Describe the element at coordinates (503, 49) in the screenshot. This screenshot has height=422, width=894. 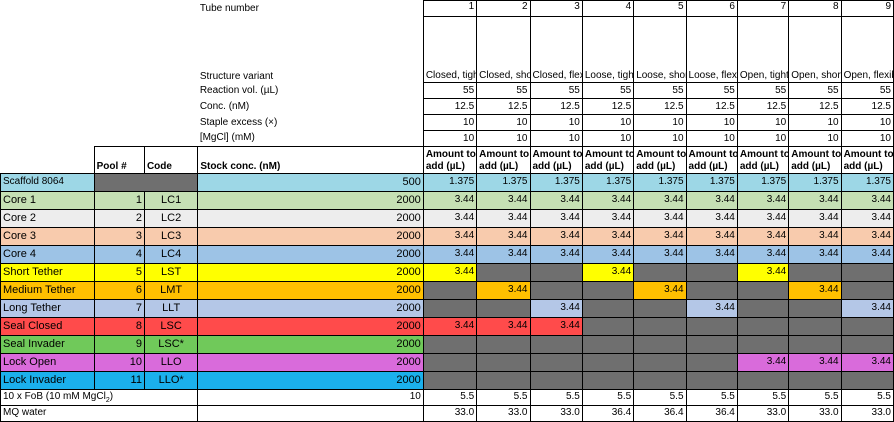
I see `structure-variant: Closed, shortened tether` at that location.